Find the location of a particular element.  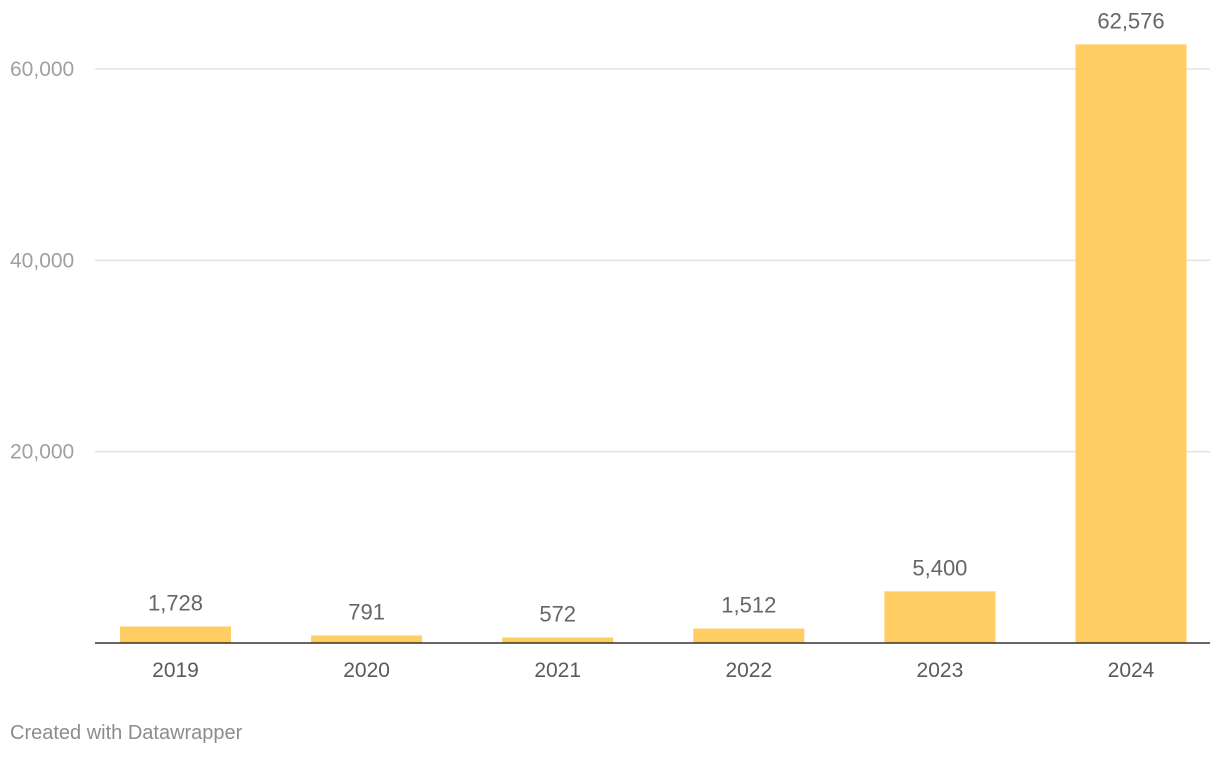

data-label-2021: 572 is located at coordinates (557, 614).